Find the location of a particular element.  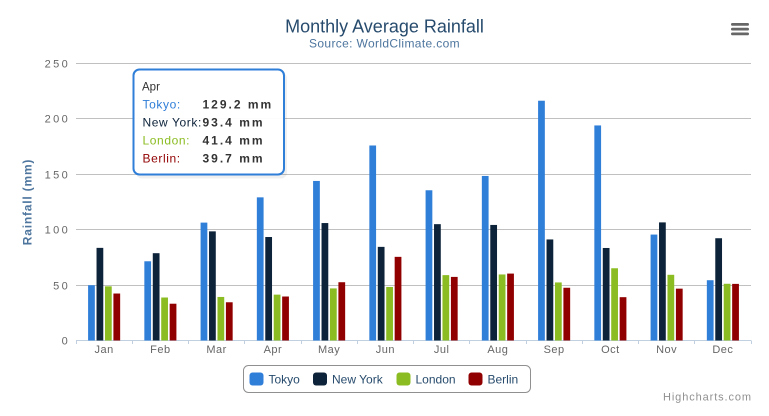

svg-text: 250 is located at coordinates (58, 65).